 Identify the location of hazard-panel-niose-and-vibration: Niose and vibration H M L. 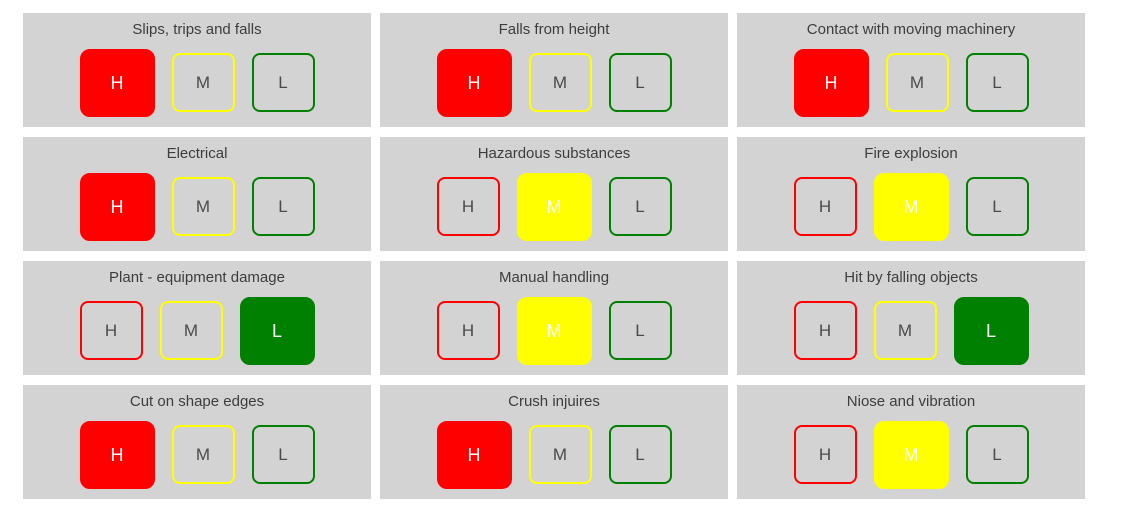
(911, 442).